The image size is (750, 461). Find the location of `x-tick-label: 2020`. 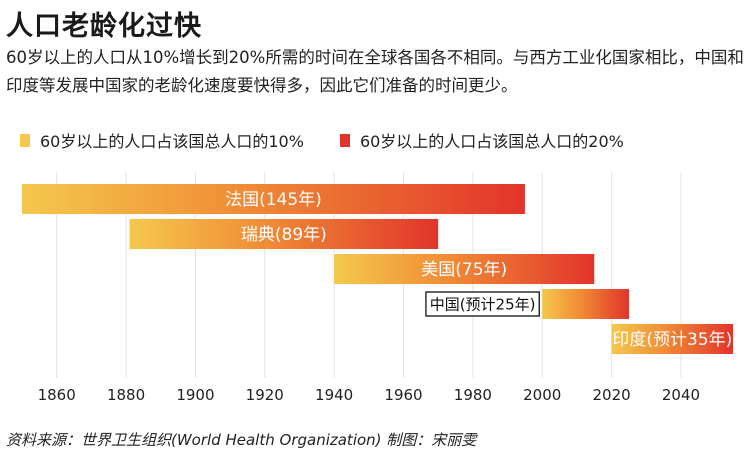

x-tick-label: 2020 is located at coordinates (612, 395).